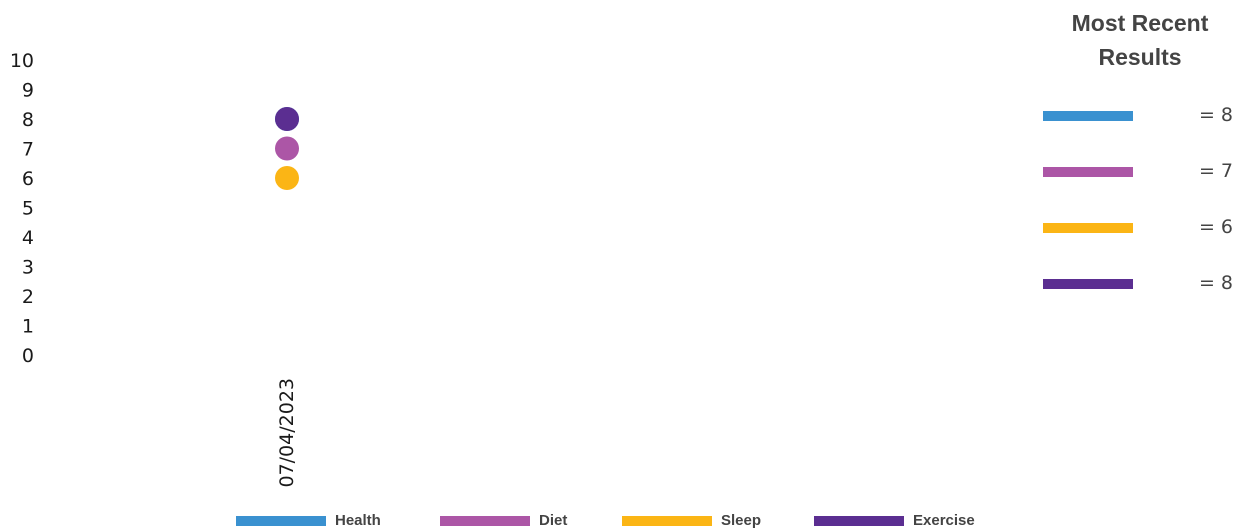 This screenshot has width=1245, height=531. What do you see at coordinates (28, 209) in the screenshot?
I see `y-tick-label: 5` at bounding box center [28, 209].